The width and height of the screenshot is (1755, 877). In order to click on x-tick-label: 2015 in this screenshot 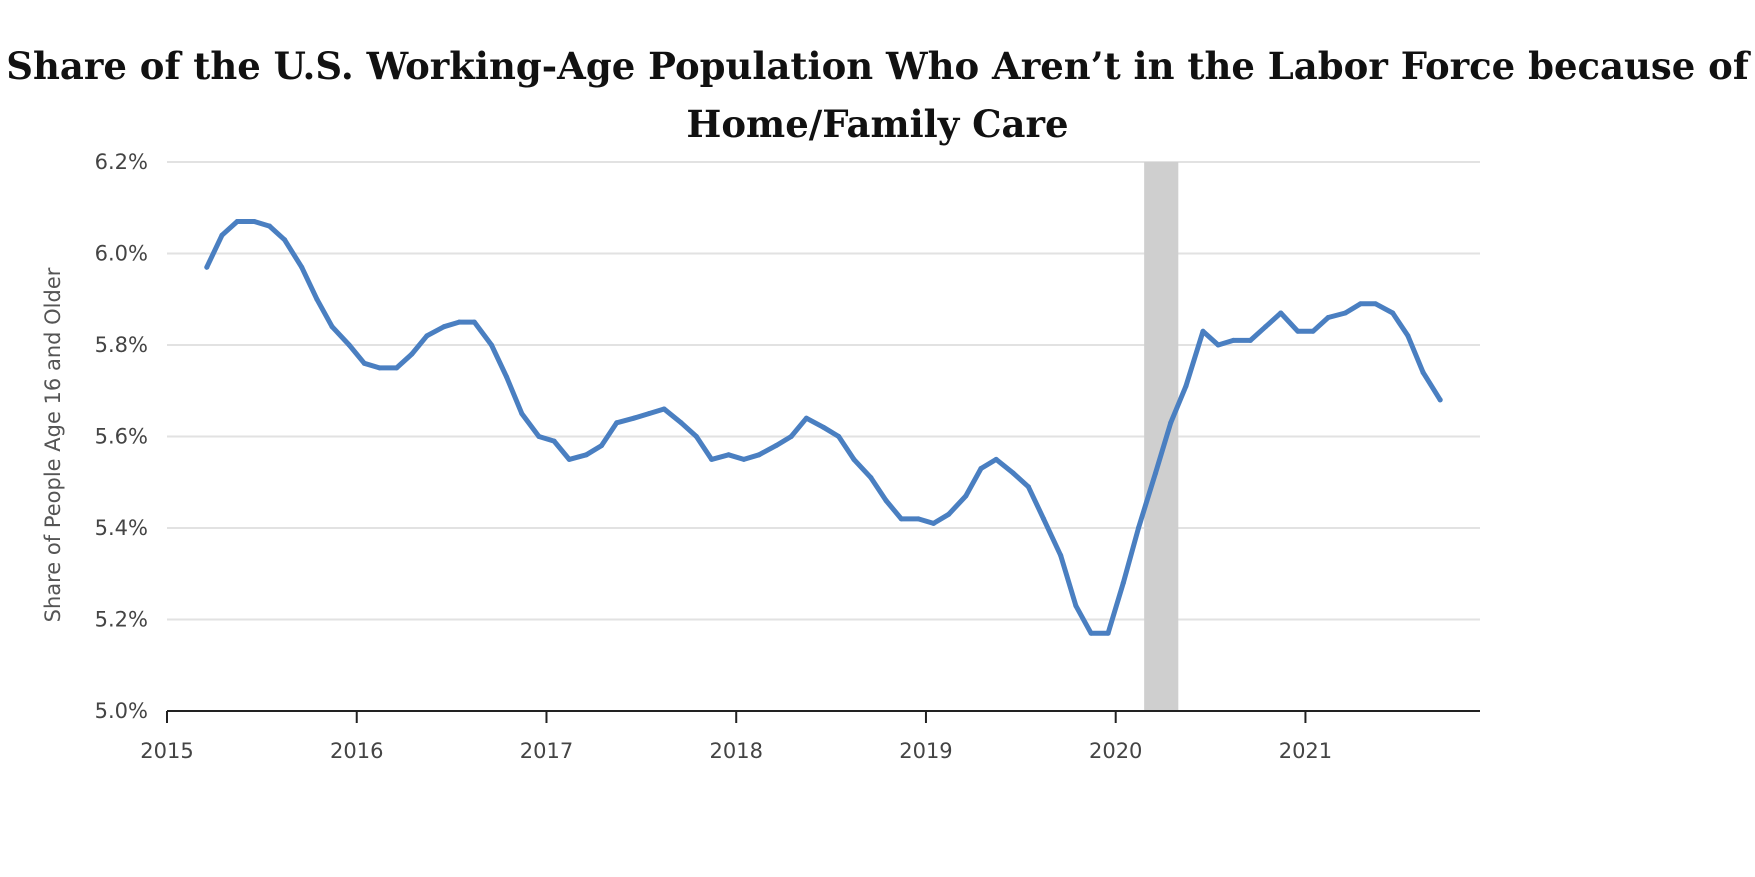, I will do `click(166, 751)`.